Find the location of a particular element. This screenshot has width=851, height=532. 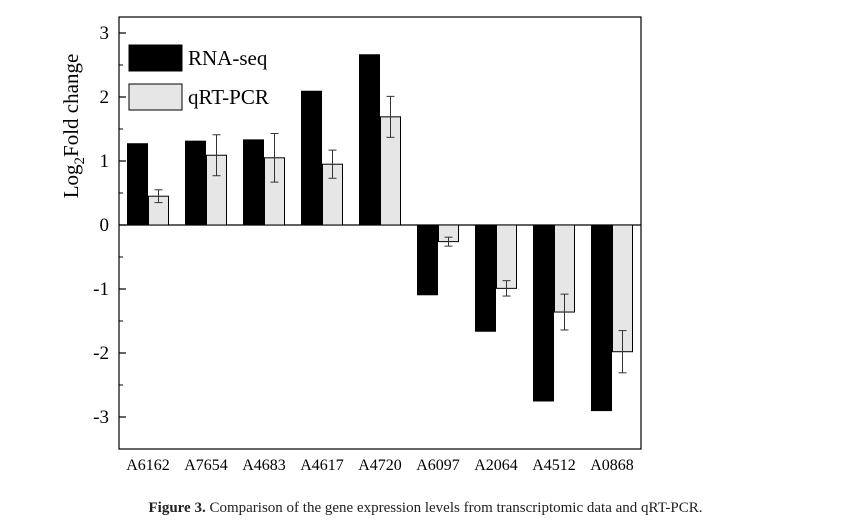

legend: RNA-seq qRT-PCR is located at coordinates (198, 77).